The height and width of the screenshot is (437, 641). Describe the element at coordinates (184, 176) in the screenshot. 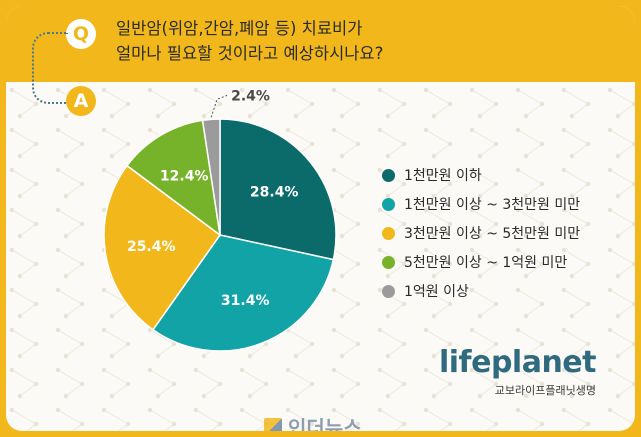

I see `pie-value-label-3: 12.4%` at that location.